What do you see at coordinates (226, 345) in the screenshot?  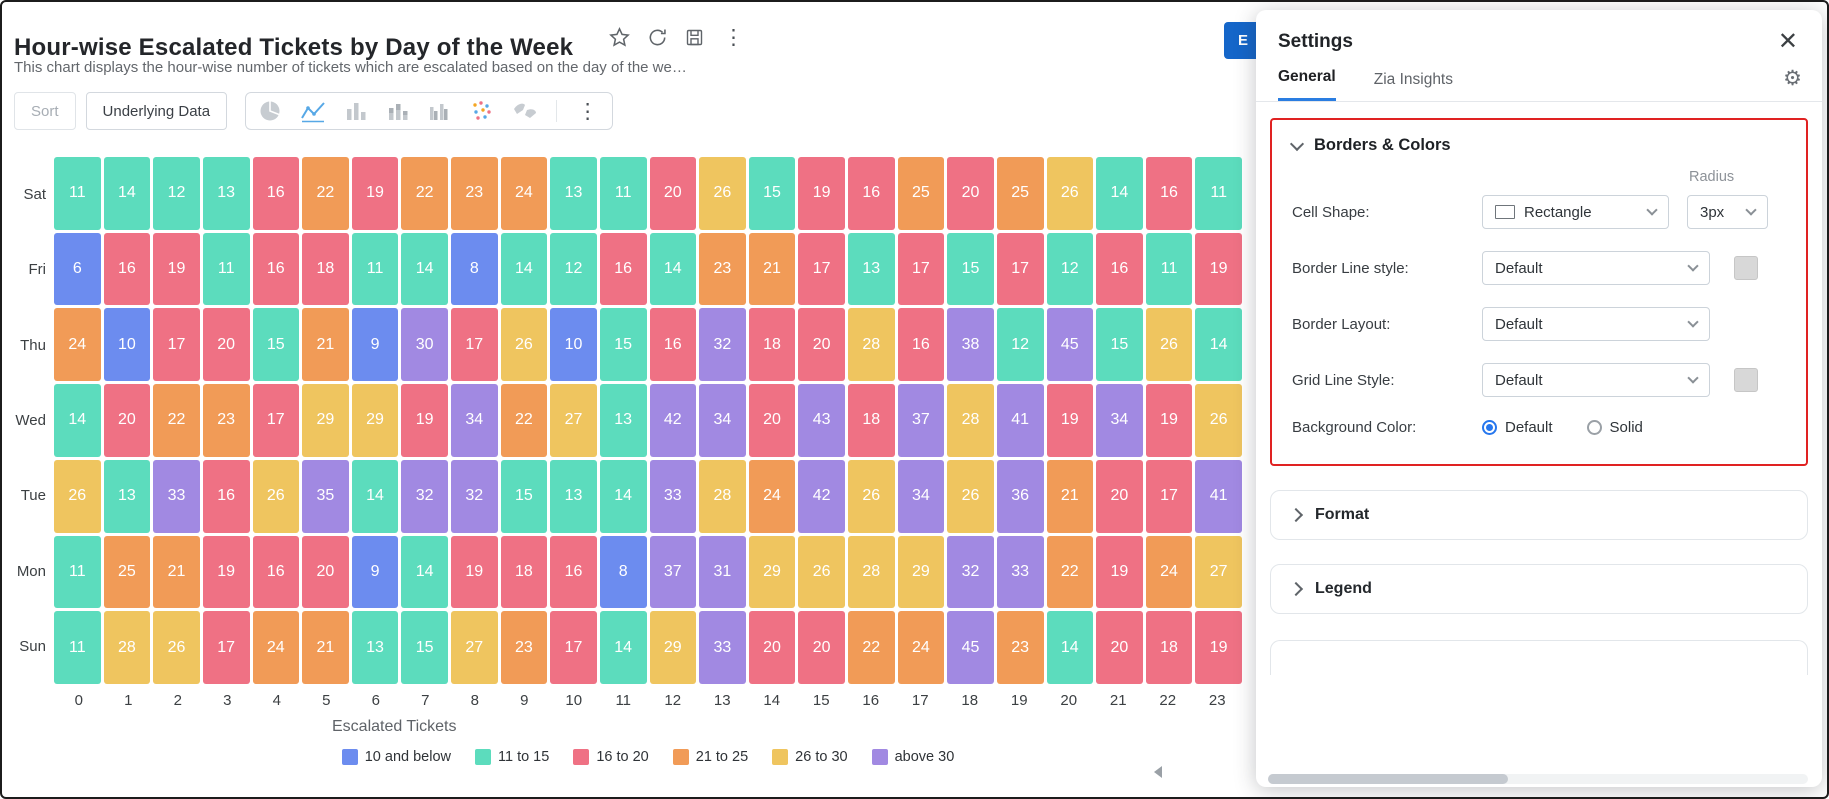 I see `heatmap-cell-Thu-3: 20` at bounding box center [226, 345].